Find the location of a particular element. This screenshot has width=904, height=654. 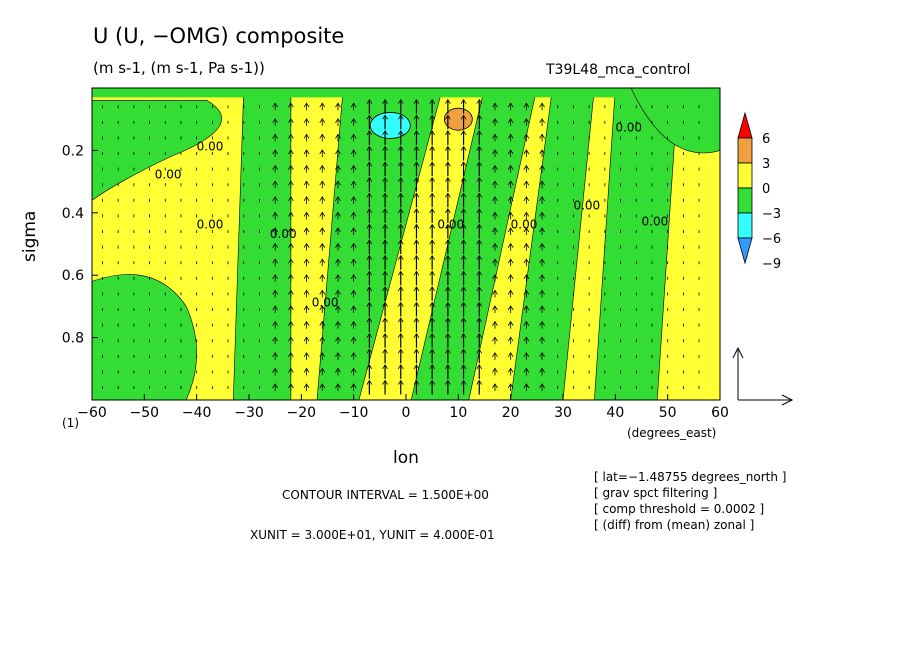

x-tick-label: 0 is located at coordinates (406, 413).